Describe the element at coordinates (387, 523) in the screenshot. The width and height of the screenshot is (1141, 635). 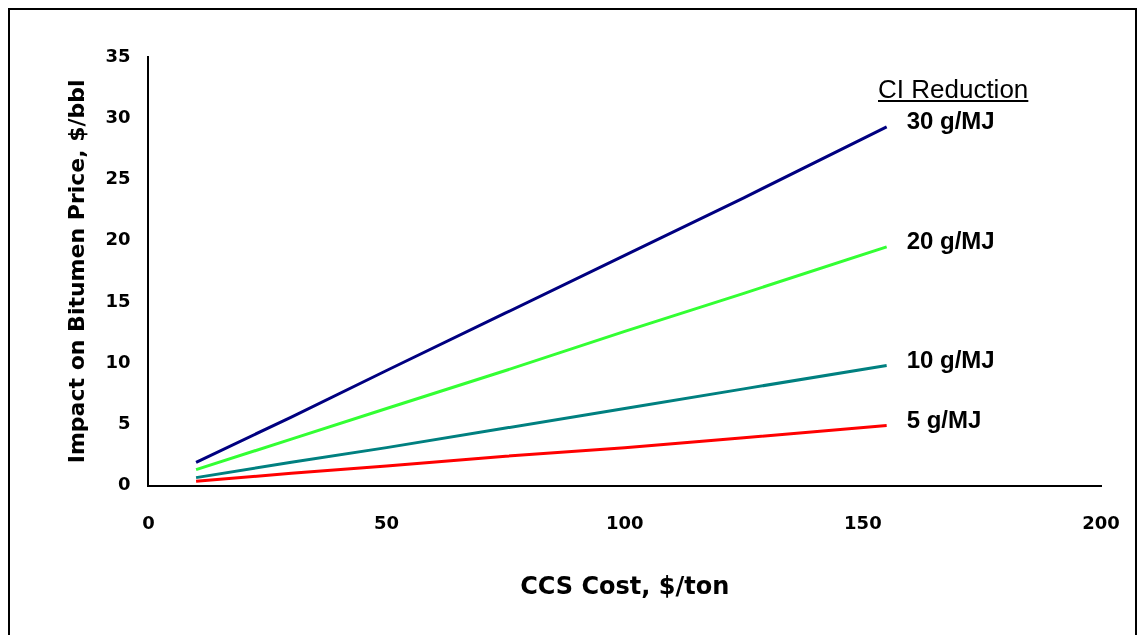
I see `x-tick-label: 50` at that location.